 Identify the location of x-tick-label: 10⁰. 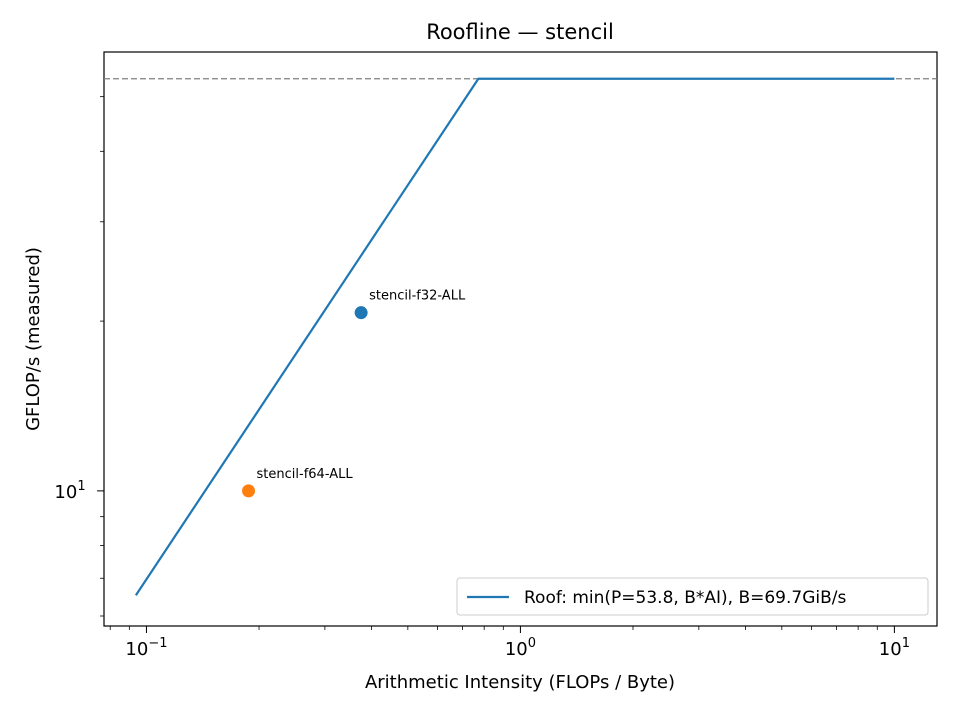
(520, 648).